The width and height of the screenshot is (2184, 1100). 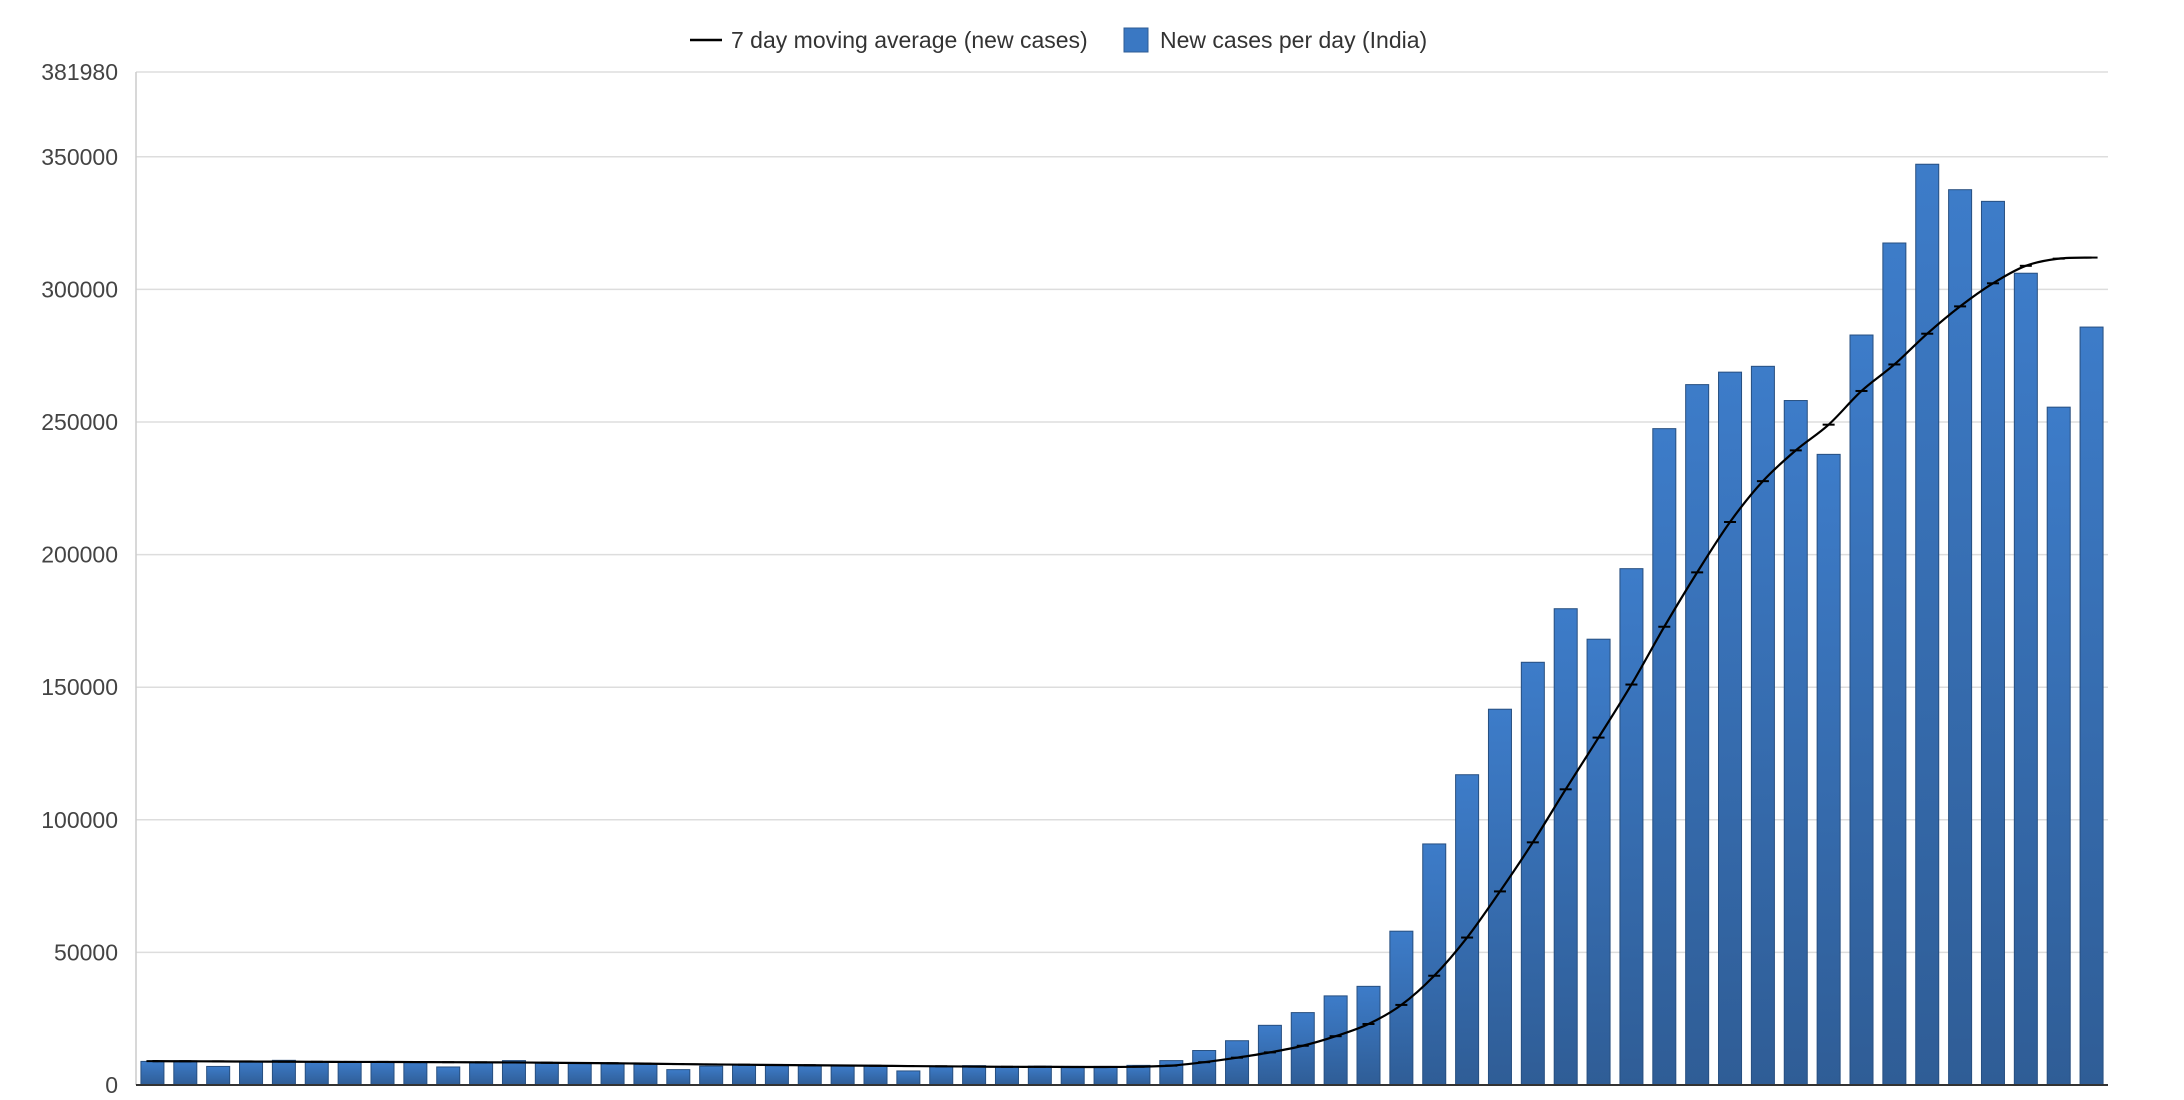 What do you see at coordinates (111, 1085) in the screenshot?
I see `y-tick-label: 0` at bounding box center [111, 1085].